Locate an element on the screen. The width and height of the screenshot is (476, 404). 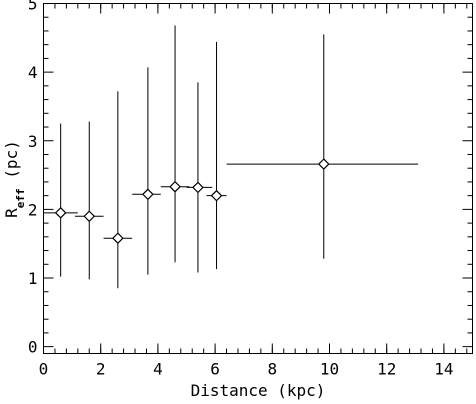
x-tick-label: 6 is located at coordinates (215, 369).